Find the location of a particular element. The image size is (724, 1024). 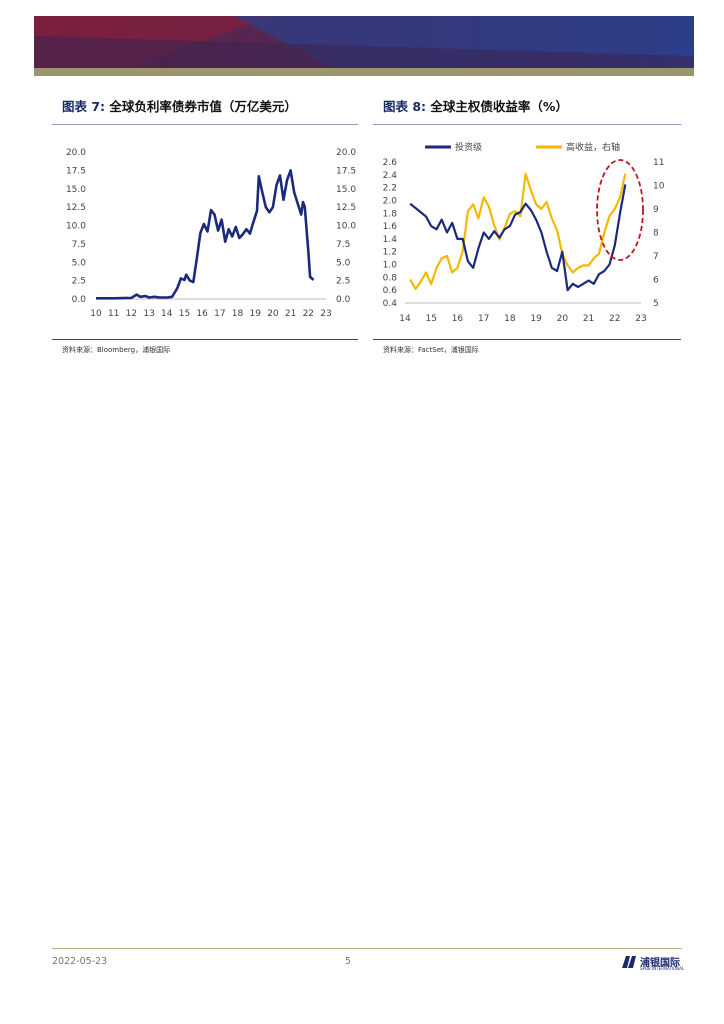

y-left-tick-label: 1.0 is located at coordinates (390, 266).